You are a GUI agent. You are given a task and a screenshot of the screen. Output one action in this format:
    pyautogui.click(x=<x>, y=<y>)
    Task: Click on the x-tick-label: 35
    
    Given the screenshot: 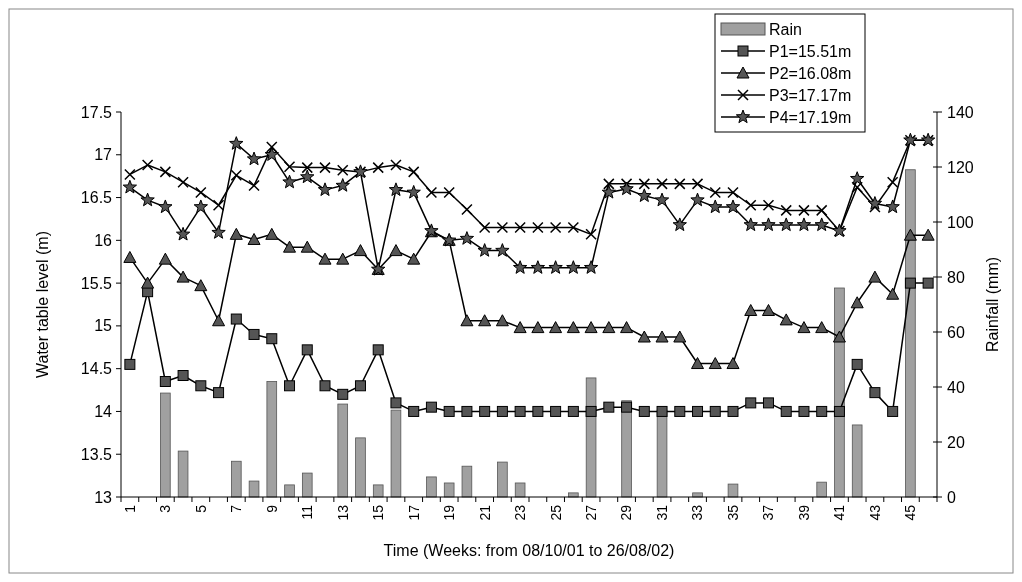 What is the action you would take?
    pyautogui.click(x=732, y=512)
    